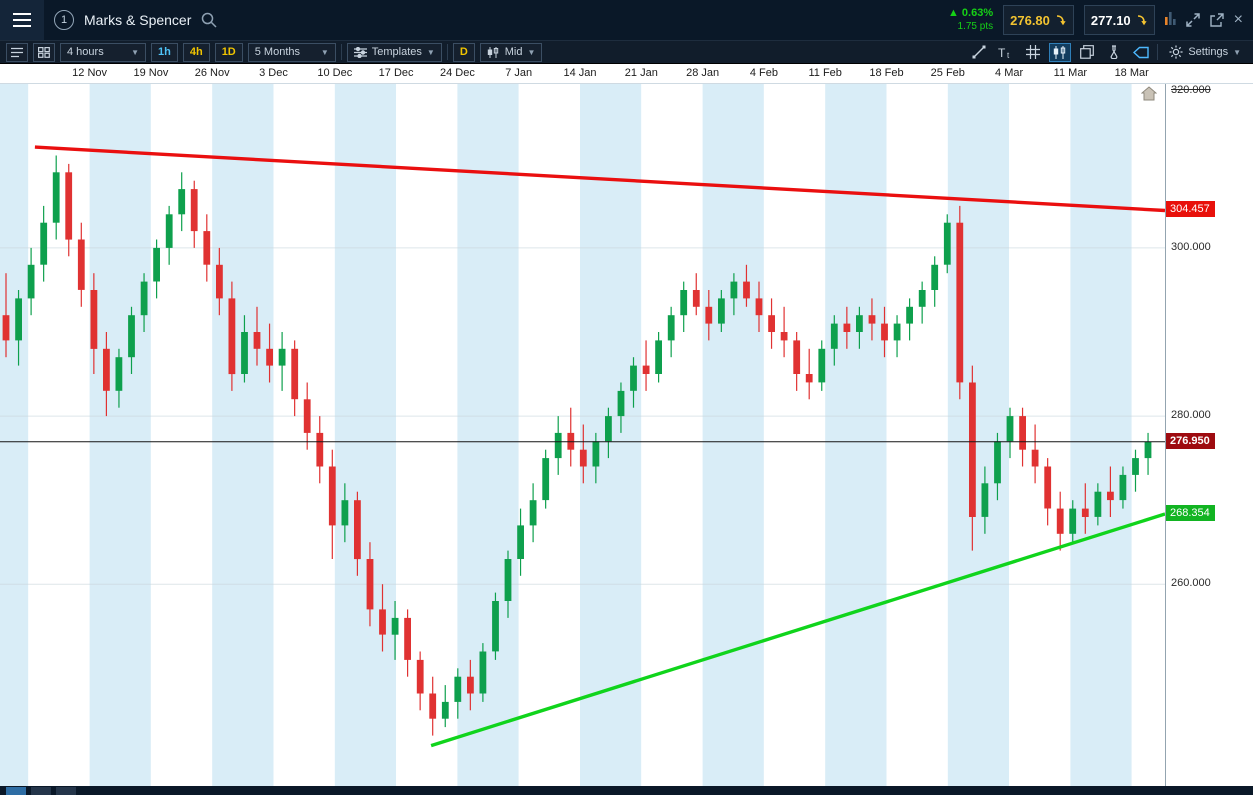 The width and height of the screenshot is (1253, 795). I want to click on change-percent: 0.63%, so click(977, 13).